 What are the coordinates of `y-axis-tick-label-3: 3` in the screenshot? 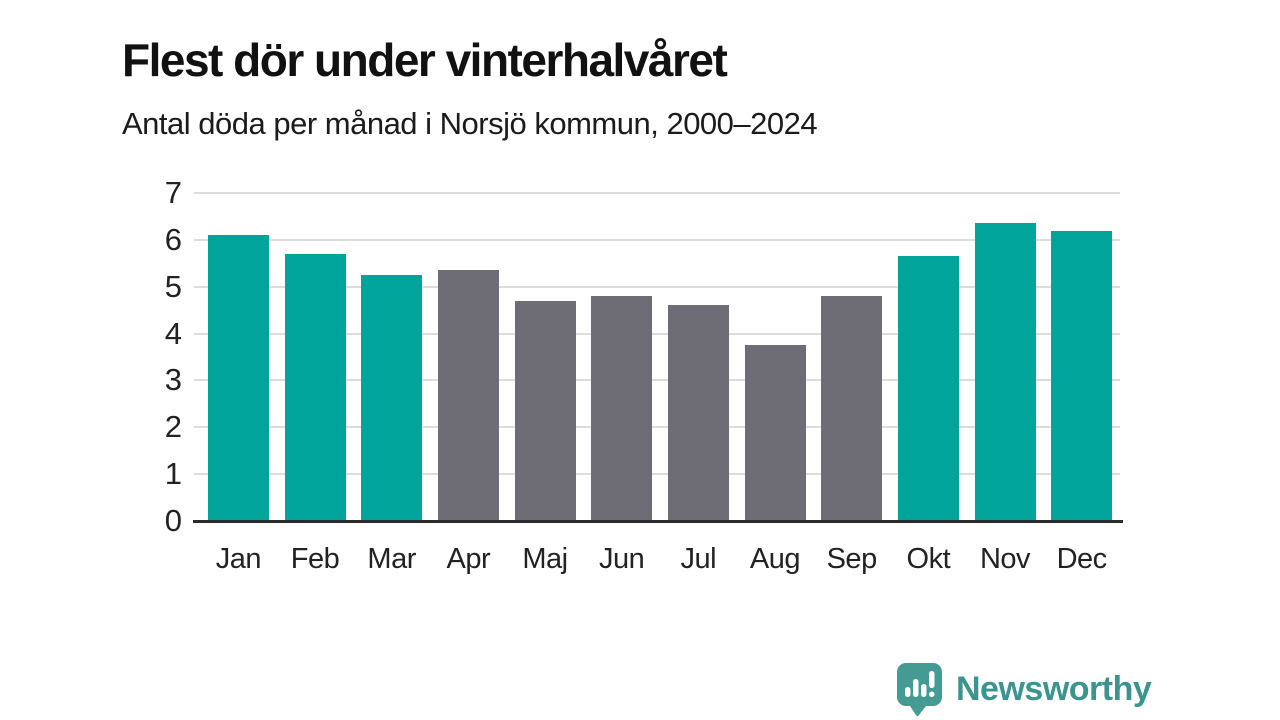 It's located at (173, 380).